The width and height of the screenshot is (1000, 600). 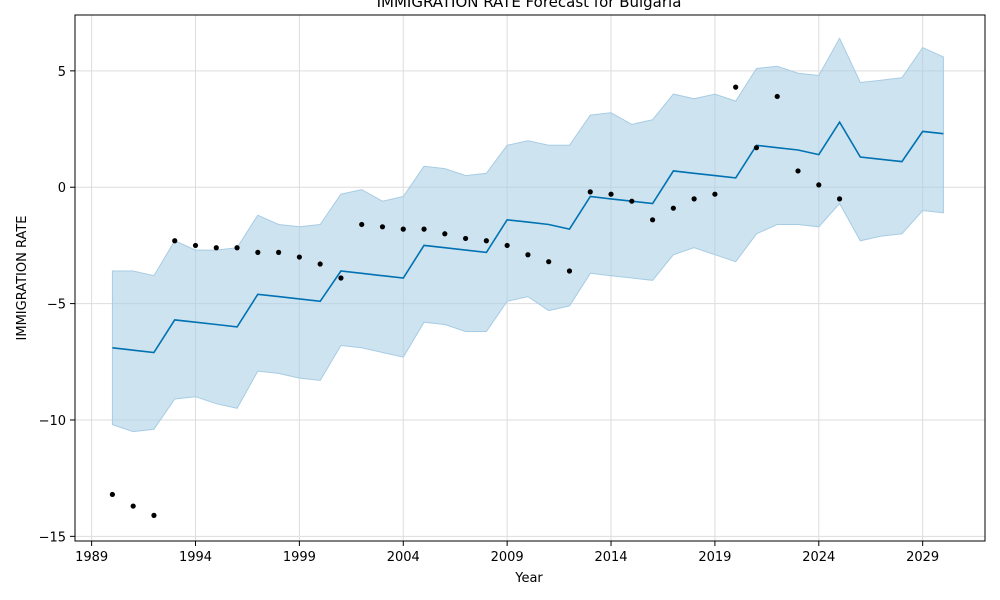 I want to click on y-tick-label: −5, so click(x=56, y=305).